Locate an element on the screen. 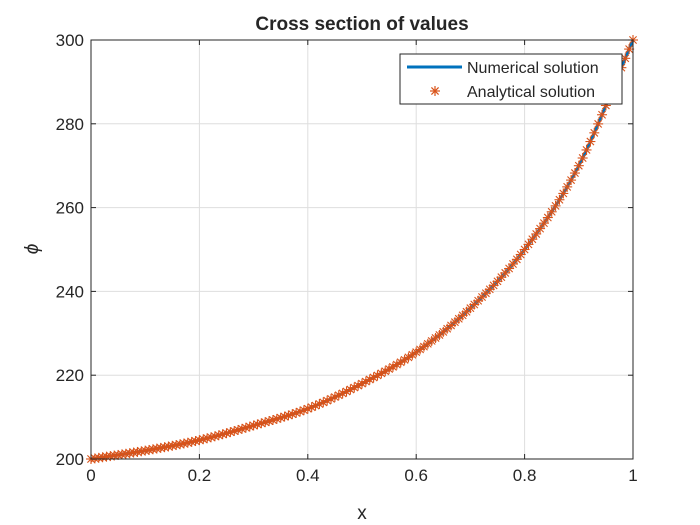 This screenshot has width=700, height=525. y-tick-label: 260 is located at coordinates (70, 208).